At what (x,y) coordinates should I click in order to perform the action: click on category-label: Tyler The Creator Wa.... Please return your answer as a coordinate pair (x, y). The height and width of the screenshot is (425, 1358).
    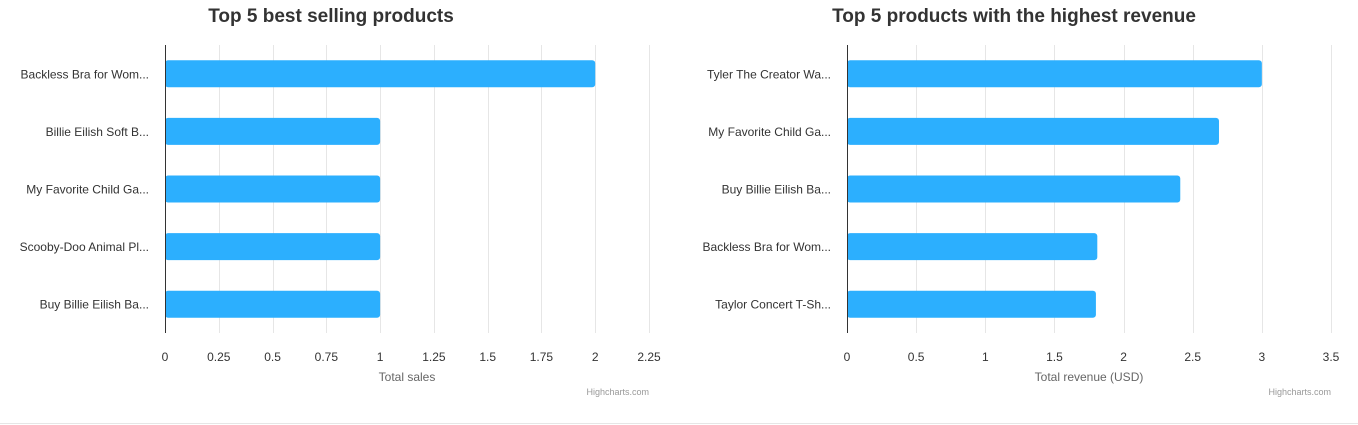
    Looking at the image, I should click on (769, 74).